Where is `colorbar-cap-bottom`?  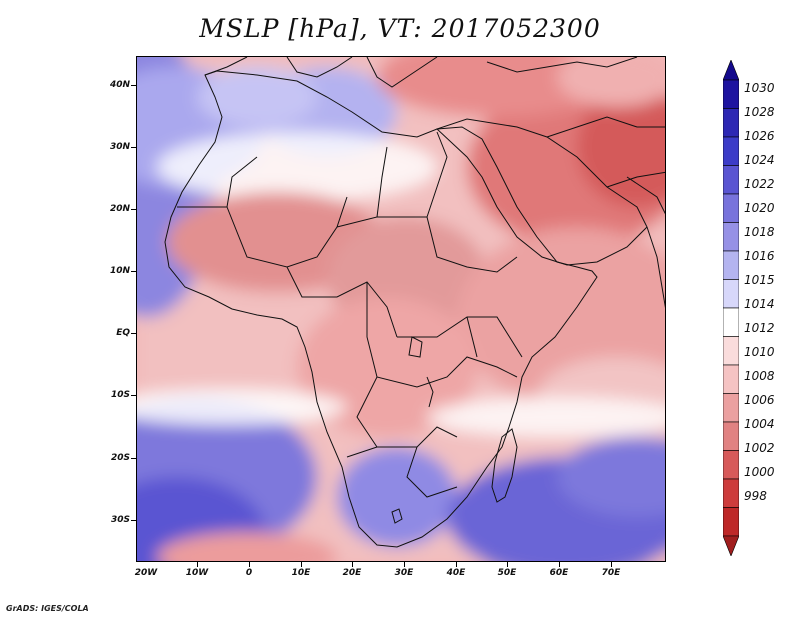 colorbar-cap-bottom is located at coordinates (731, 545).